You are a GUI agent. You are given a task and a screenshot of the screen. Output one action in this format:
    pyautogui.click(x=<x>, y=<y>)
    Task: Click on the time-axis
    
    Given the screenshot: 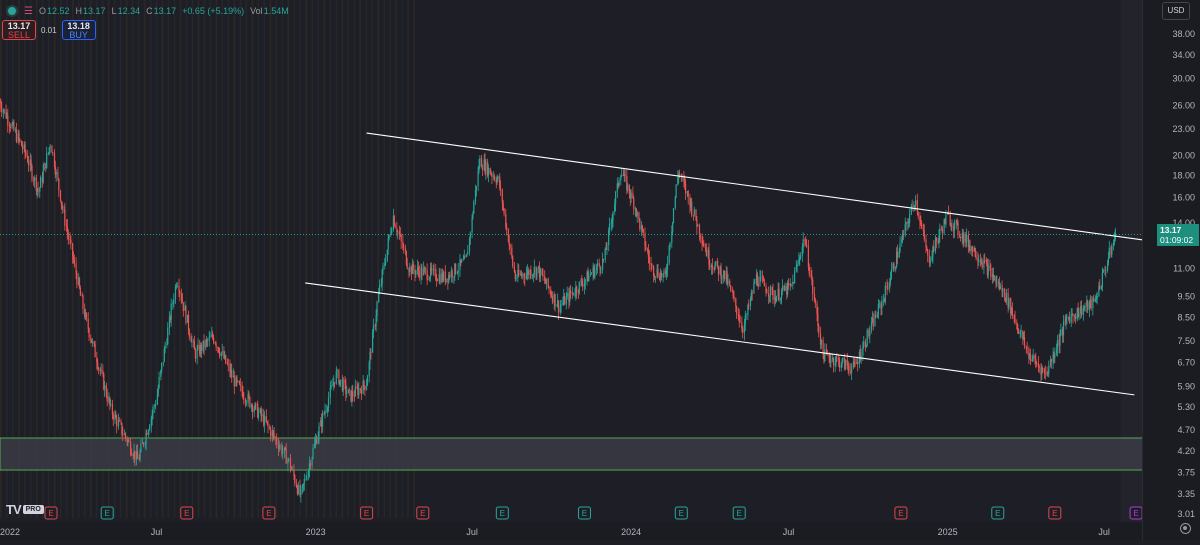 What is the action you would take?
    pyautogui.click(x=571, y=531)
    